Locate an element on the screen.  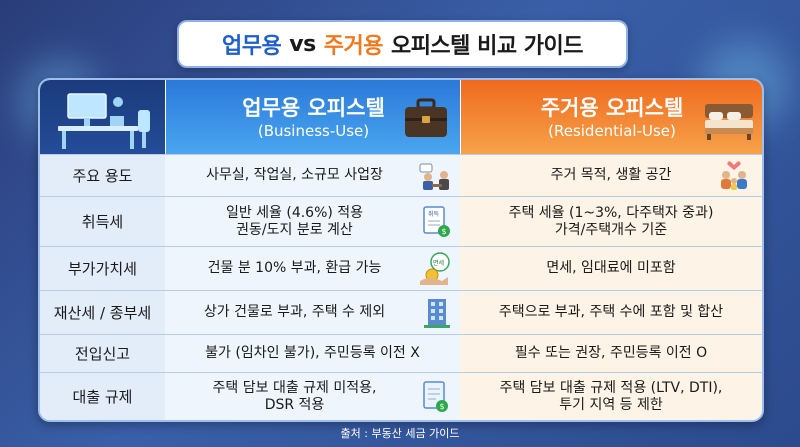
business-cell: 건물 분 10% 부과, 환급 가능 면세 is located at coordinates (313, 269).